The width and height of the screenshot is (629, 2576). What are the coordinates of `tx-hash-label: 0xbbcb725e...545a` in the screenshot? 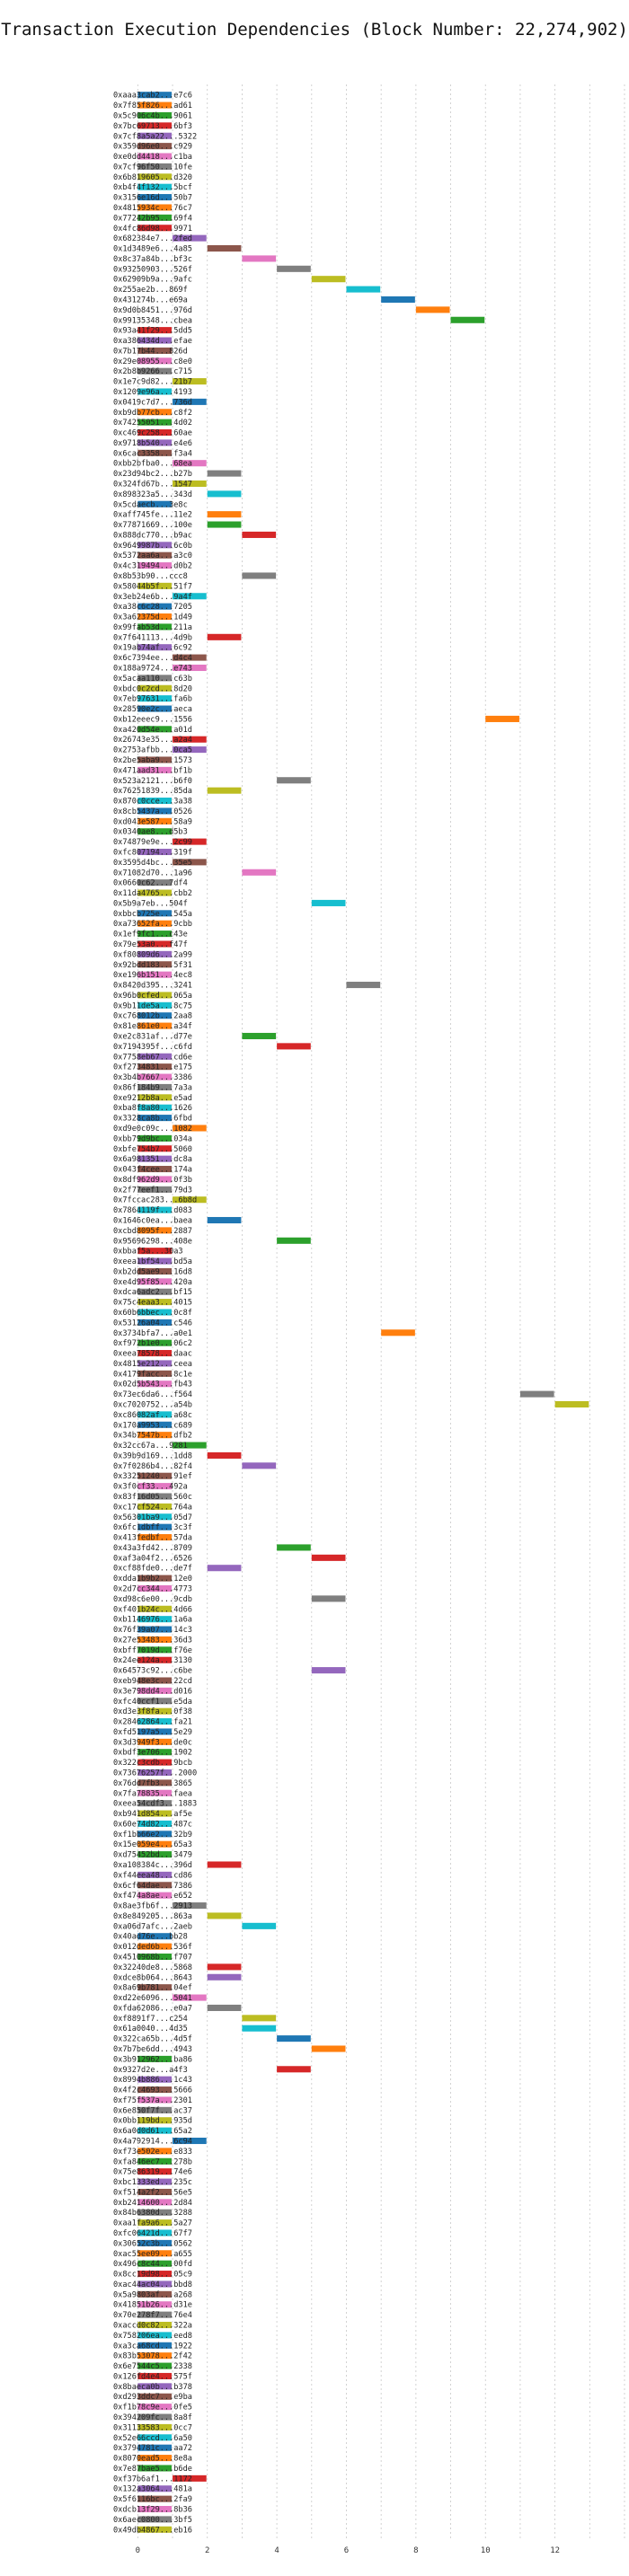 It's located at (152, 914).